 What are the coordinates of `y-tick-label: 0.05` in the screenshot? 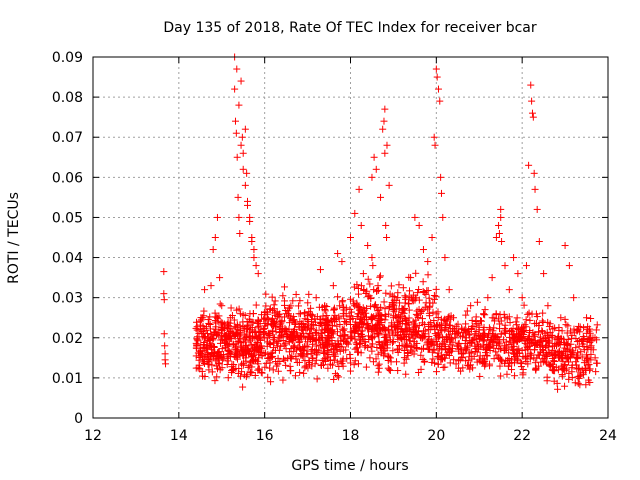 It's located at (67, 218).